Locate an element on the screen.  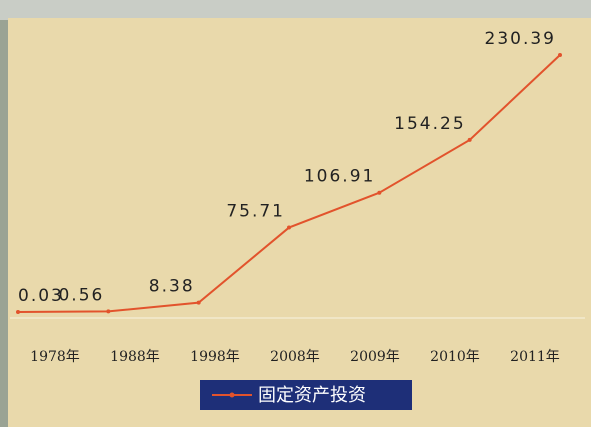
legend-label: 固定资产投资 is located at coordinates (312, 395).